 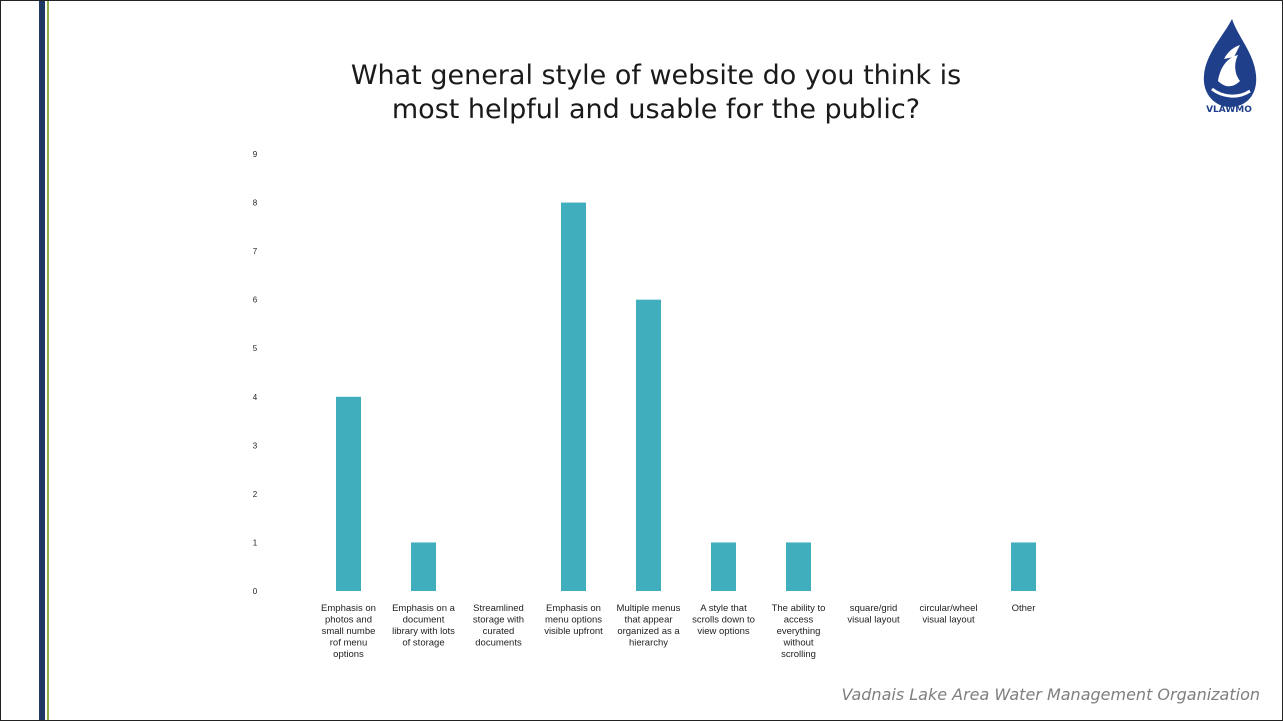 I want to click on x-tick-label: A style that scrolls down to view options, so click(x=723, y=620).